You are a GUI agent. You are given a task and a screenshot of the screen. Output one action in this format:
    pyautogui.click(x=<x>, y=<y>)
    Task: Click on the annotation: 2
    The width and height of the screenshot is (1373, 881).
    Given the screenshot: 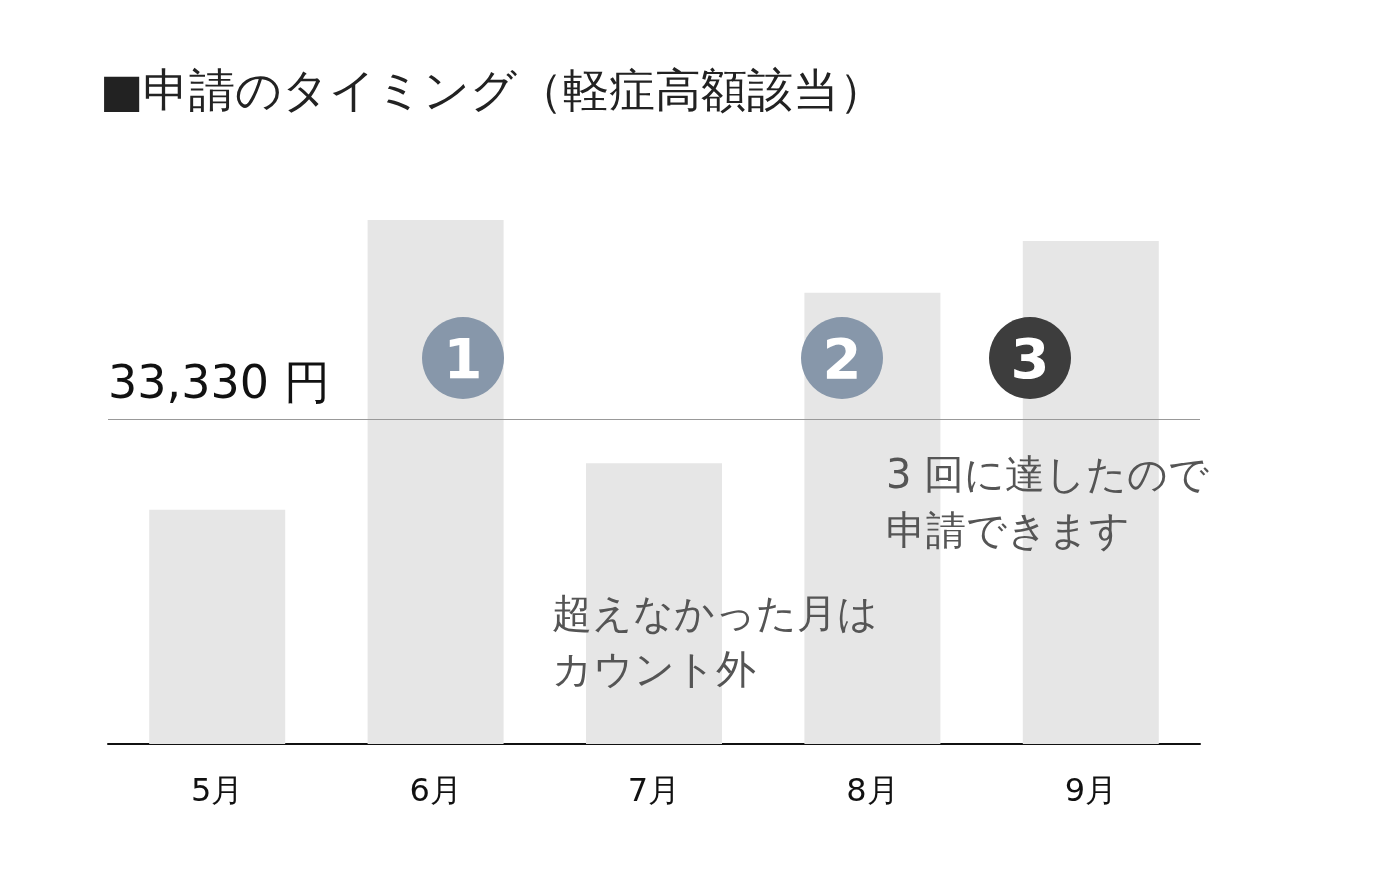 What is the action you would take?
    pyautogui.click(x=842, y=358)
    